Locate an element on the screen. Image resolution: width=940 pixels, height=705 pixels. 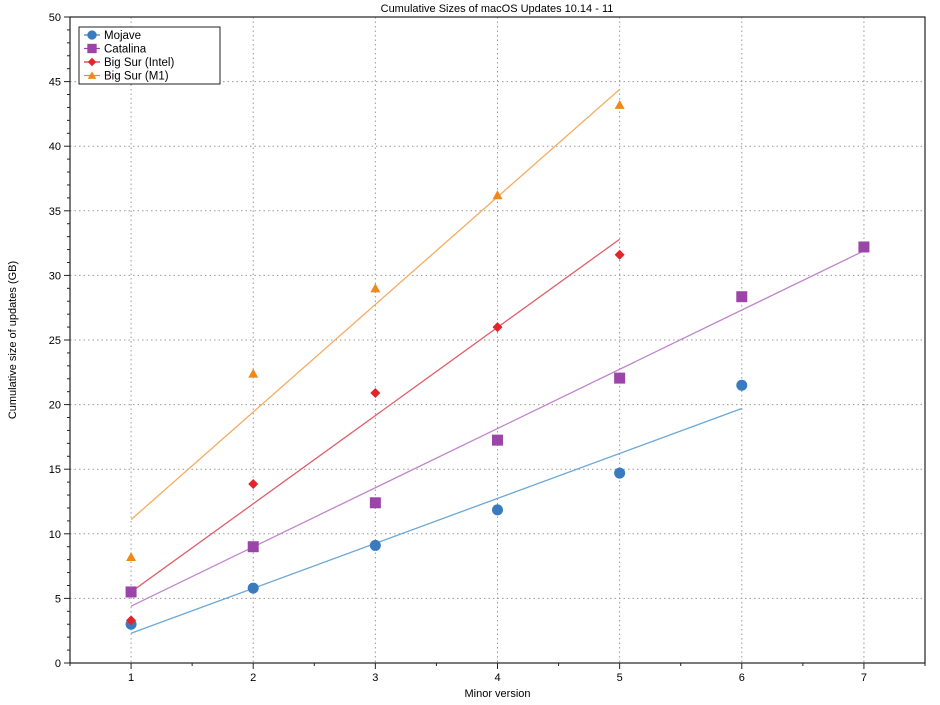
y-axis-label: Cumulative size of updates (GB) is located at coordinates (13, 340).